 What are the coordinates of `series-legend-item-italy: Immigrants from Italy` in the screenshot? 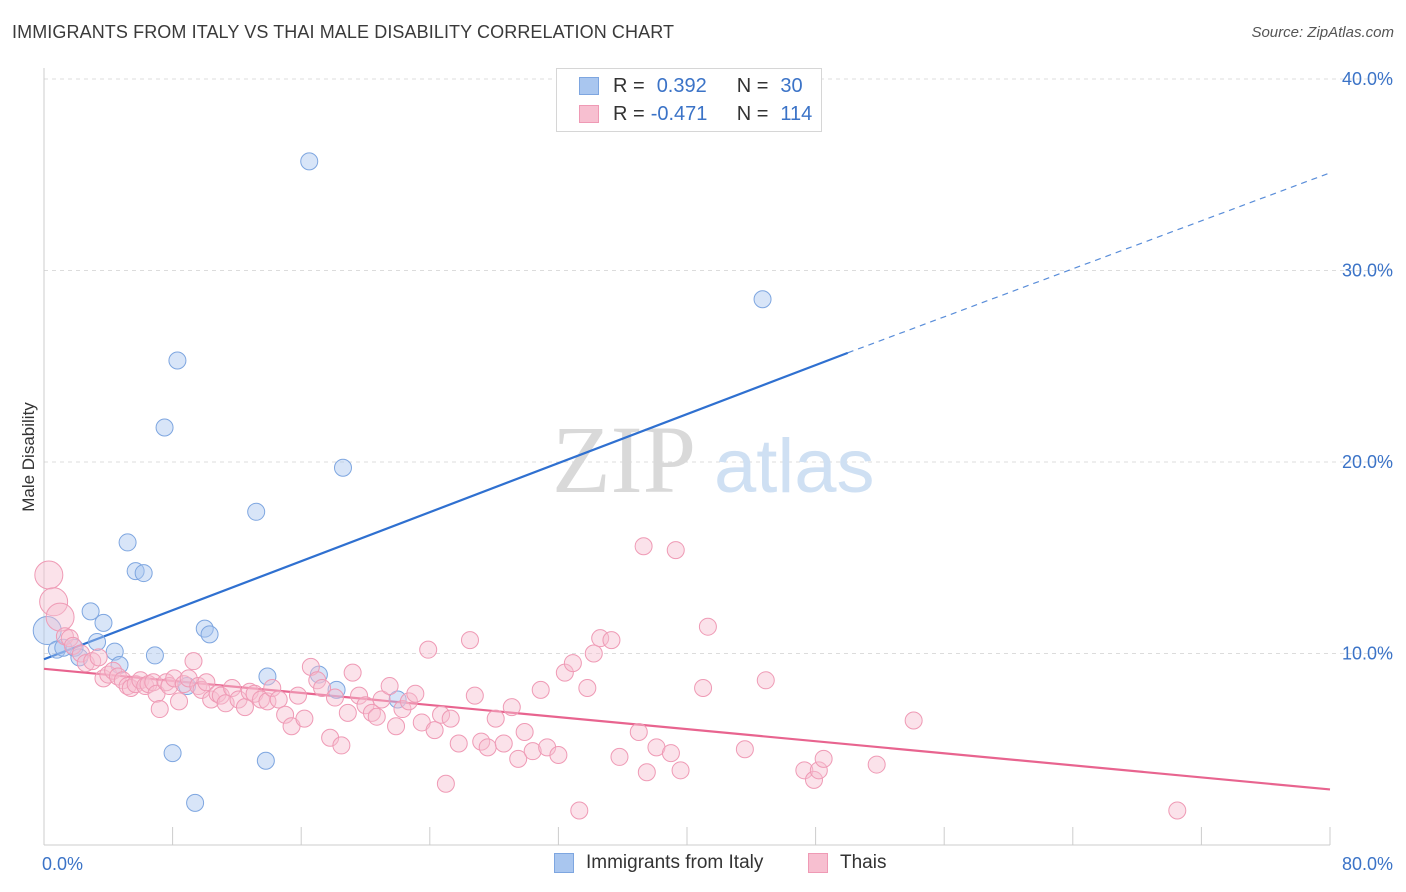 It's located at (658, 863).